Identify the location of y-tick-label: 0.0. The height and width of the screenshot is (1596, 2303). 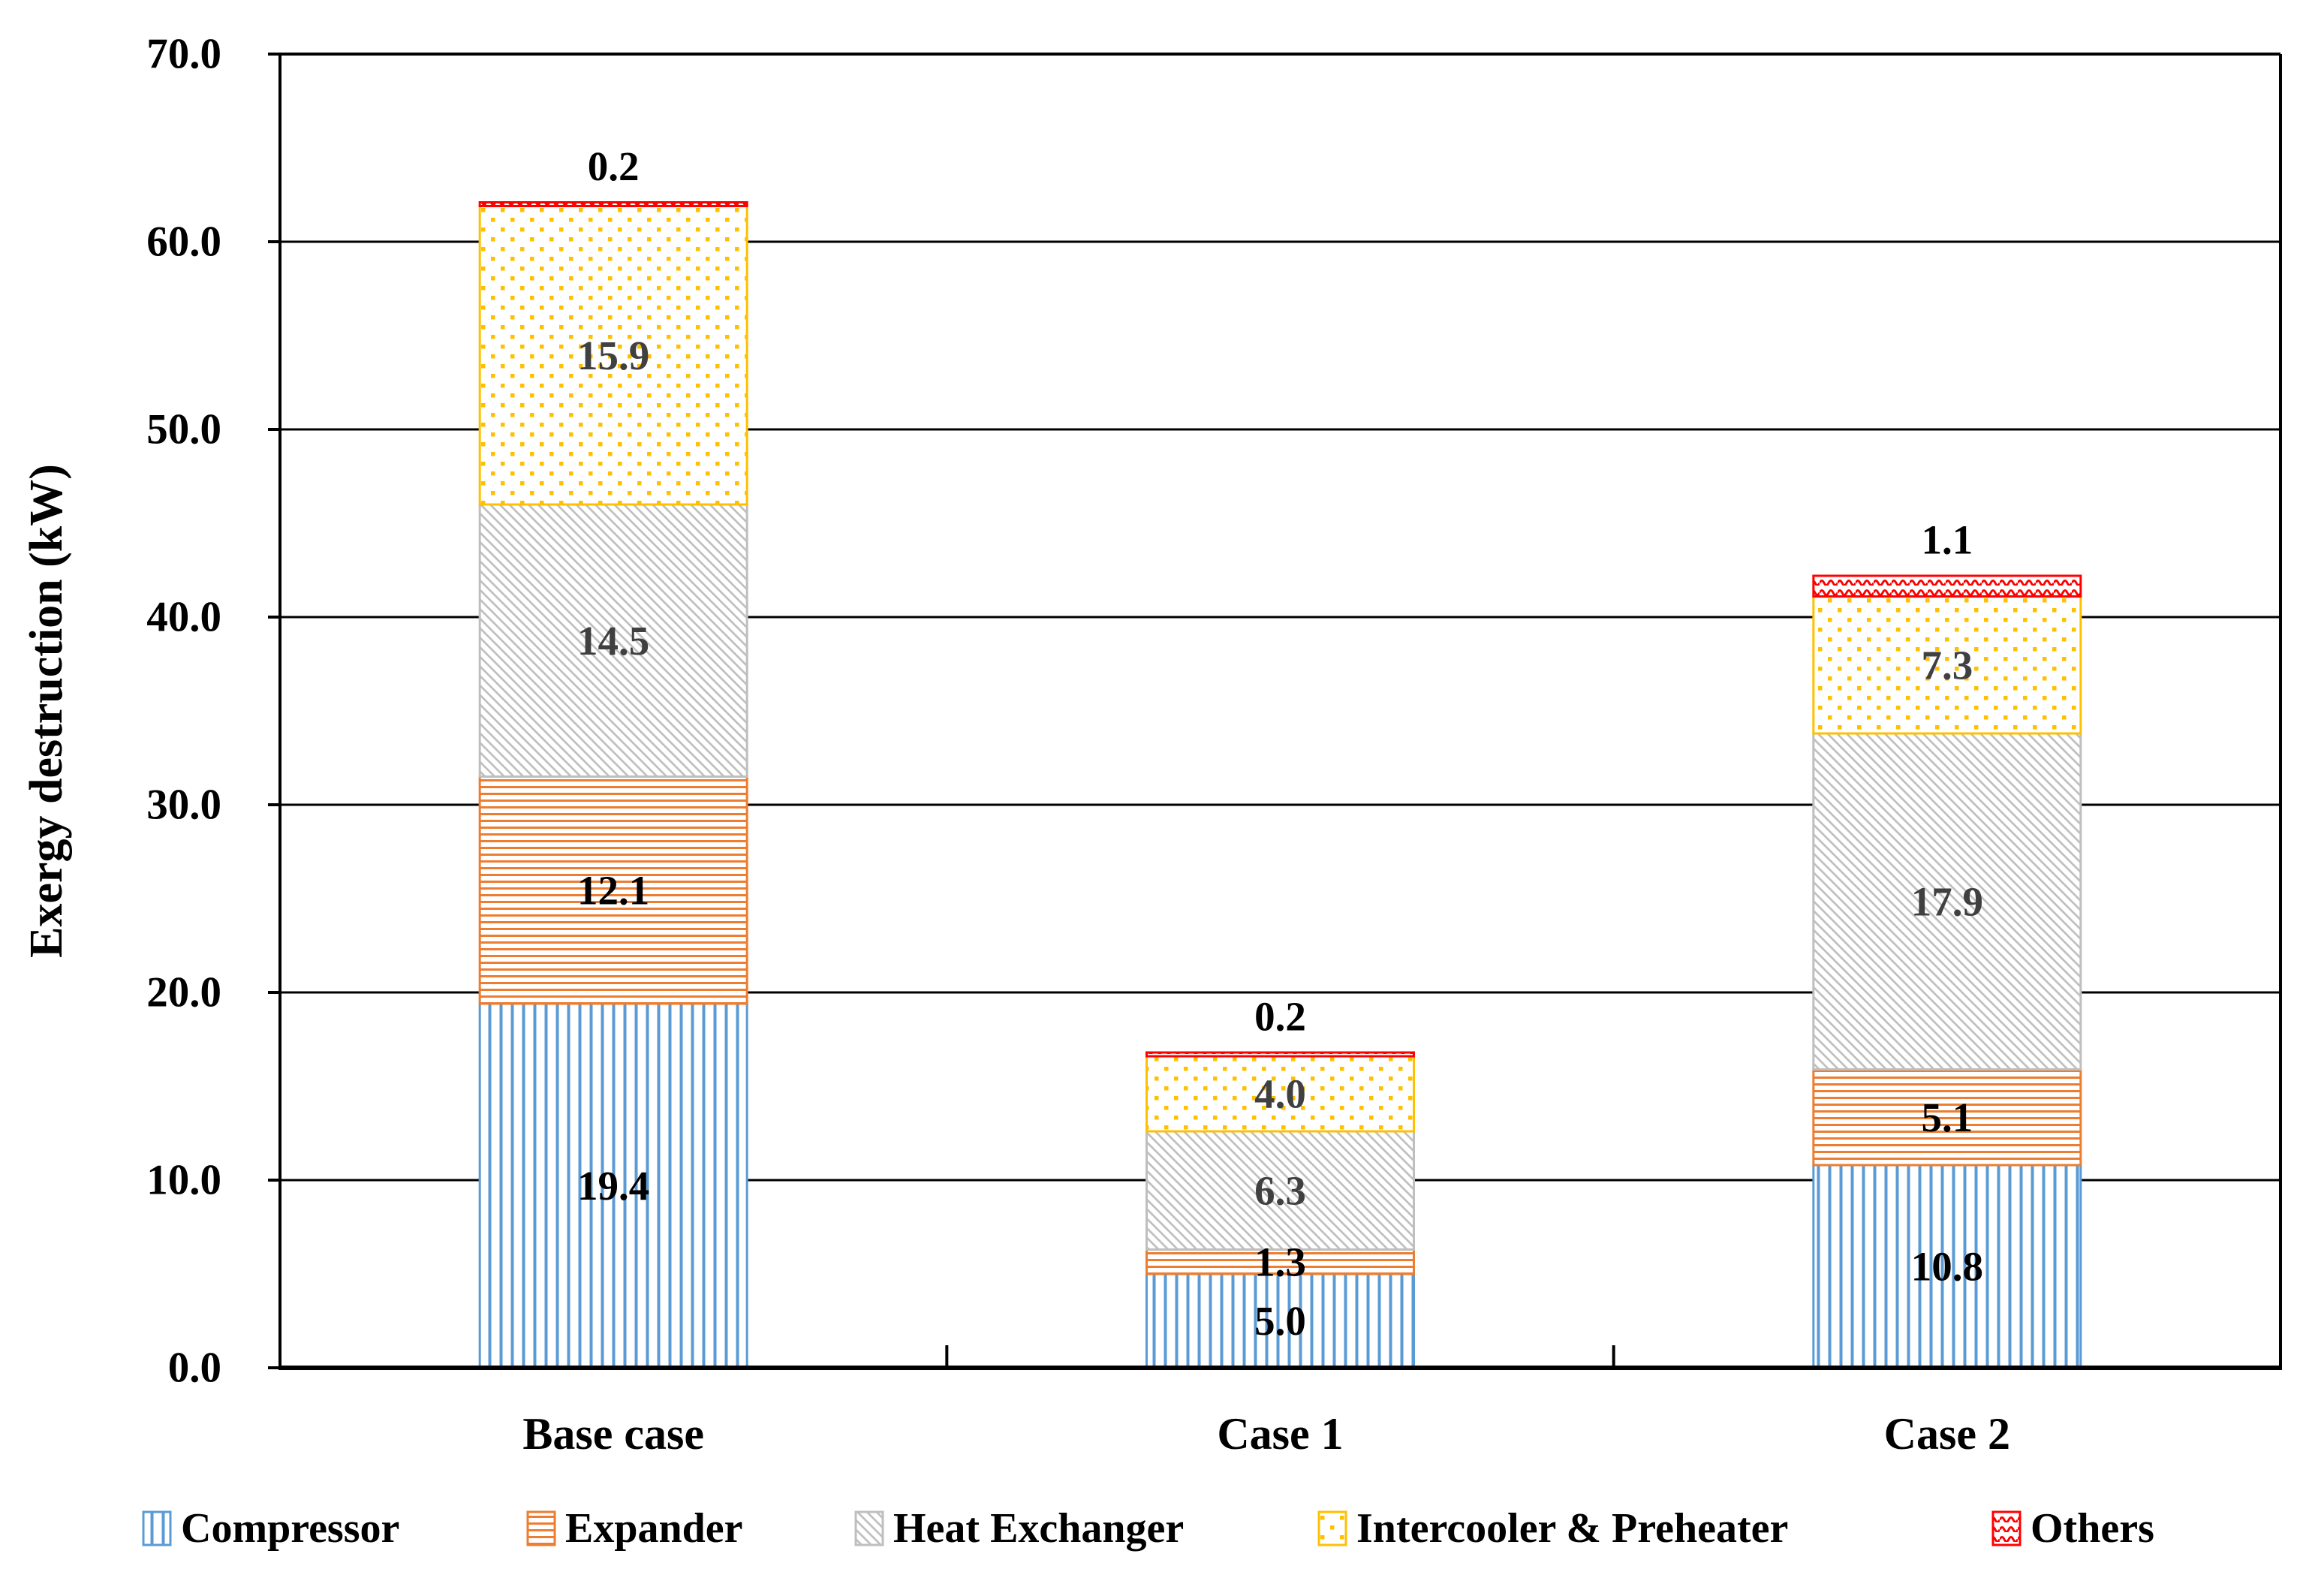
(194, 1368).